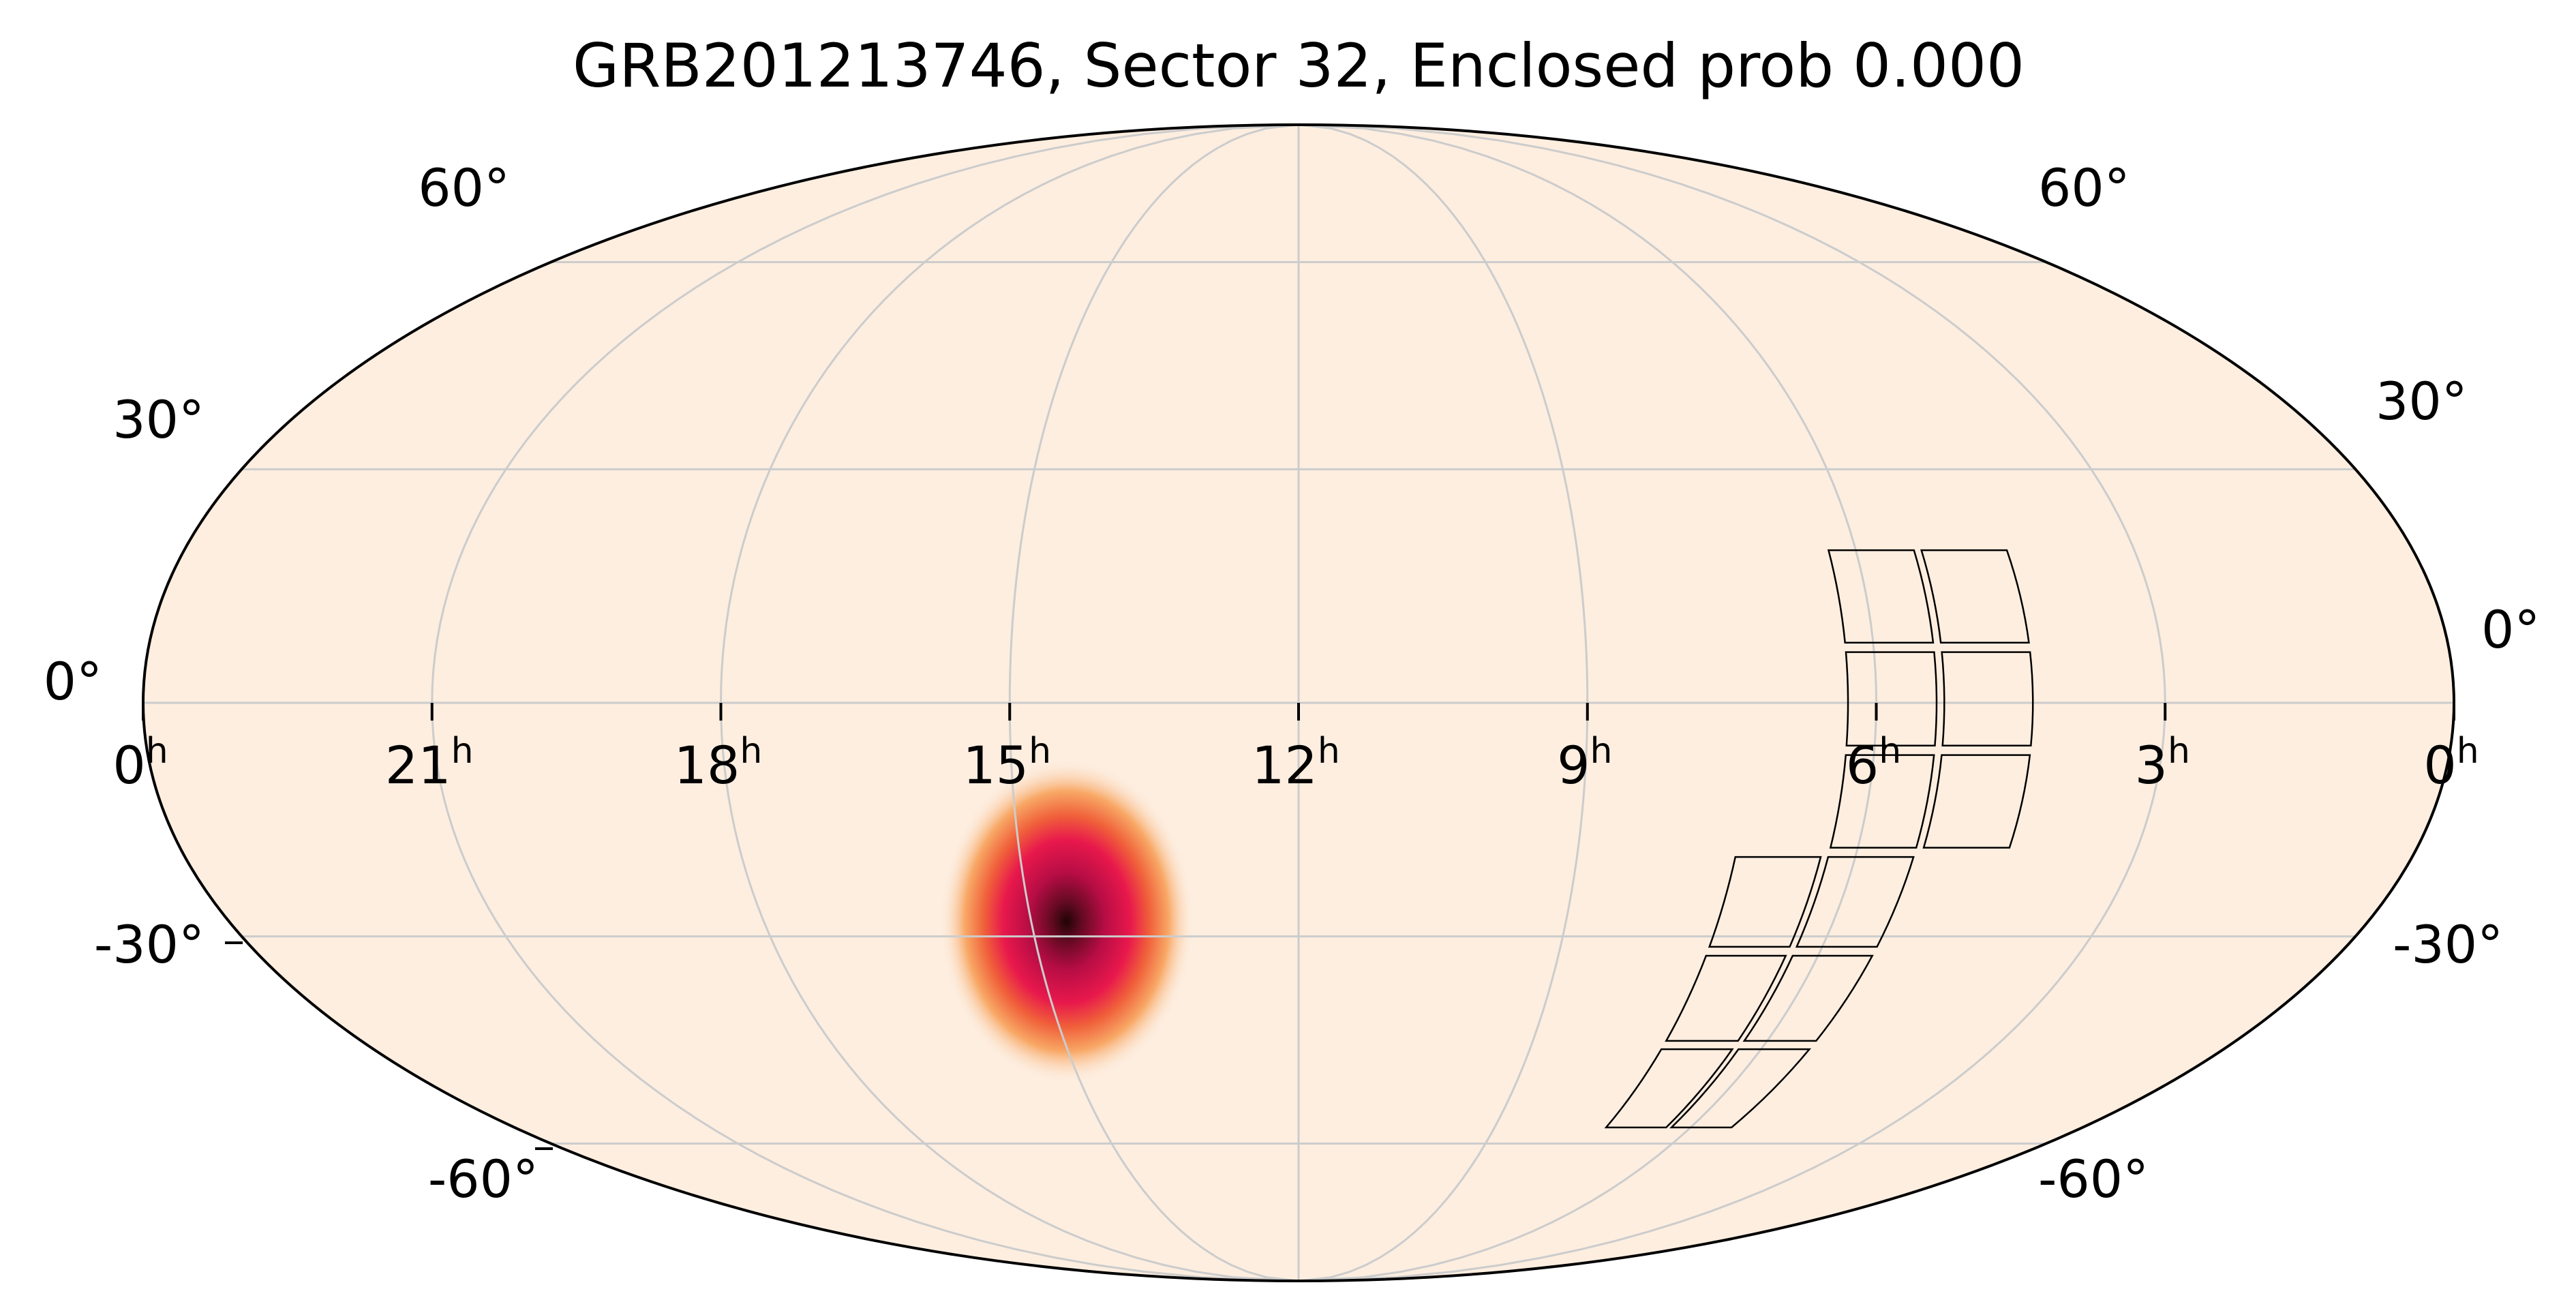 Image resolution: width=2576 pixels, height=1315 pixels. I want to click on ra-tick-label: 9h, so click(1584, 764).